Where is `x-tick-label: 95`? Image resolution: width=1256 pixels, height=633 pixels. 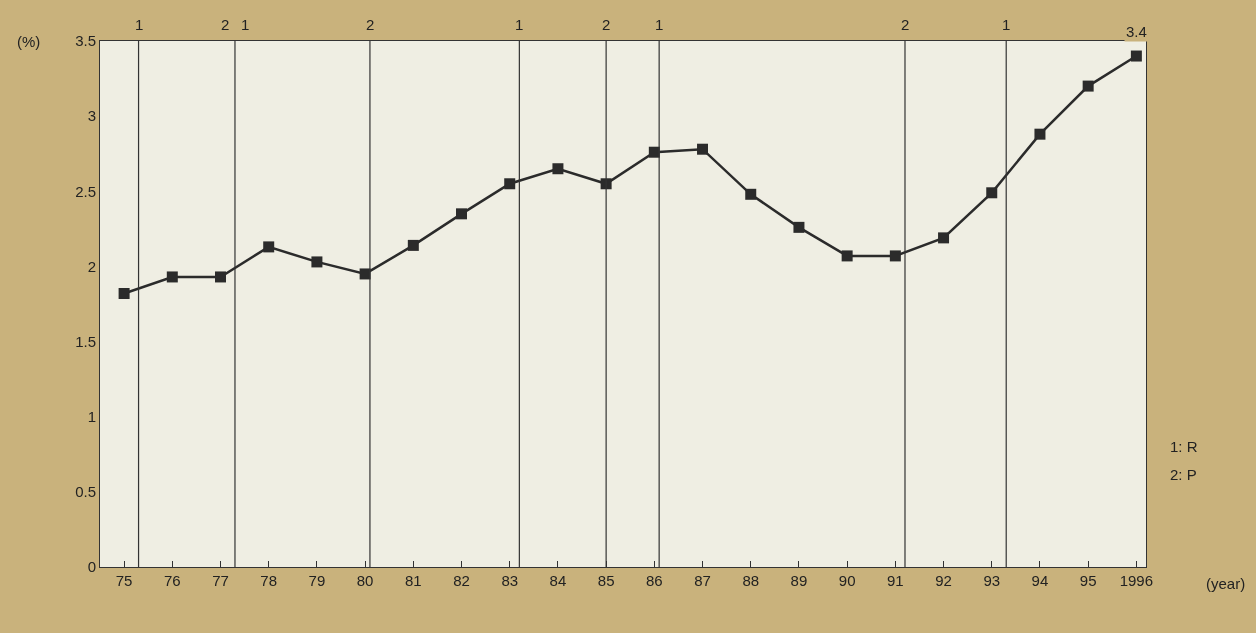
x-tick-label: 95 is located at coordinates (1088, 580).